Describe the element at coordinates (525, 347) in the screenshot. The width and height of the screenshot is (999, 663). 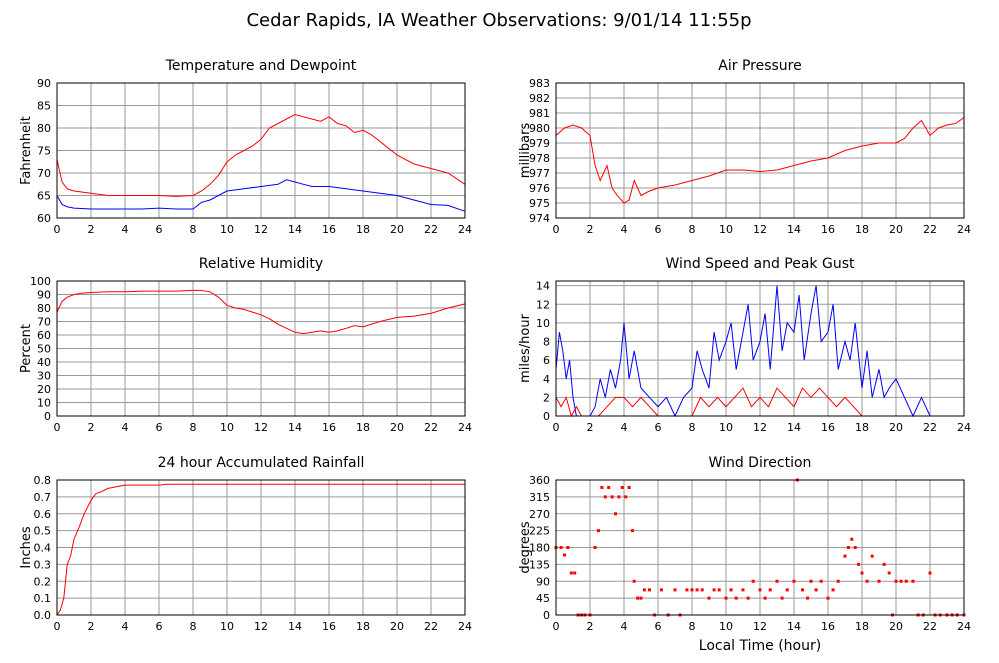
I see `y-axis-label: miles/hour` at that location.